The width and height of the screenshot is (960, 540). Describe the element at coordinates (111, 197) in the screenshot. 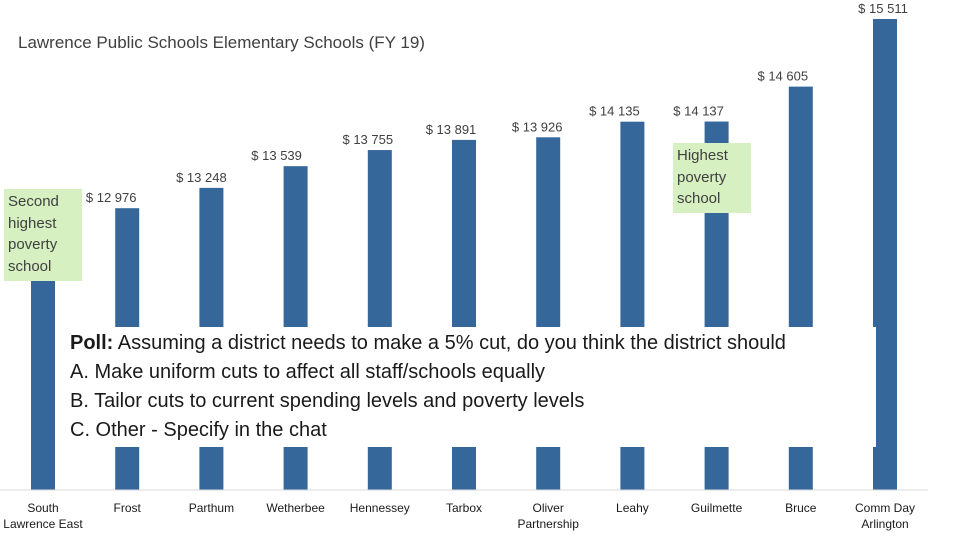

I see `value-label: $ 12 976` at that location.